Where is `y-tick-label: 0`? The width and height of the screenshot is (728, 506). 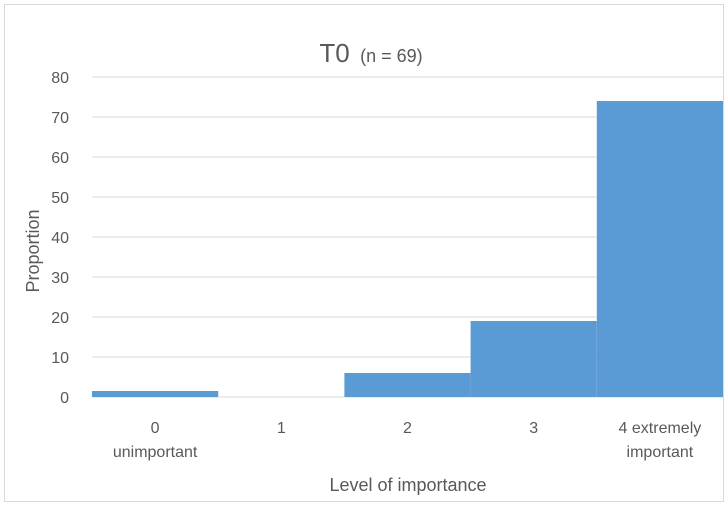 y-tick-label: 0 is located at coordinates (64, 398).